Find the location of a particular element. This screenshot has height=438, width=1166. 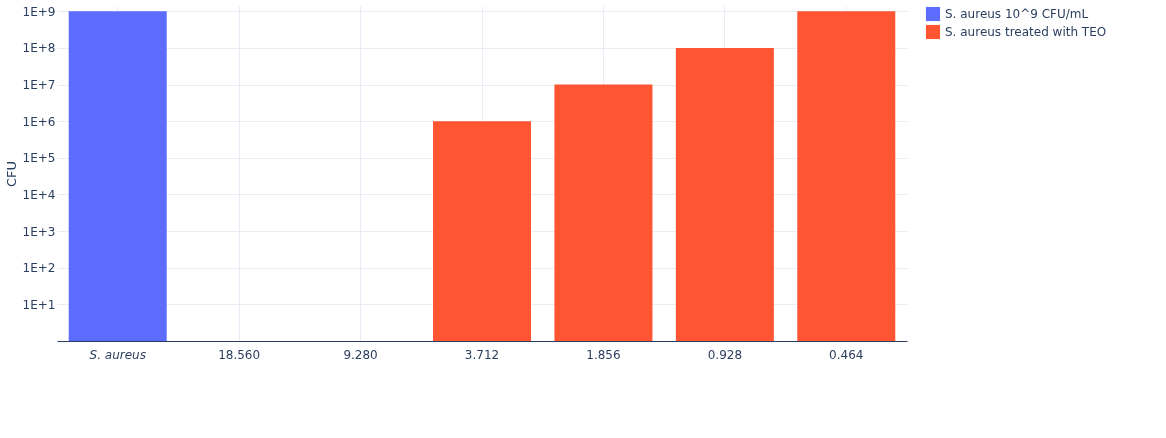

legend-label: S. aureus treated with TEO is located at coordinates (1026, 32).